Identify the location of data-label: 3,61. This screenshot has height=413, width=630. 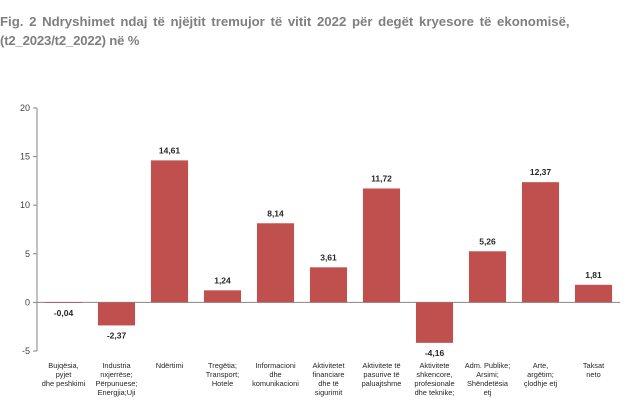
(328, 257).